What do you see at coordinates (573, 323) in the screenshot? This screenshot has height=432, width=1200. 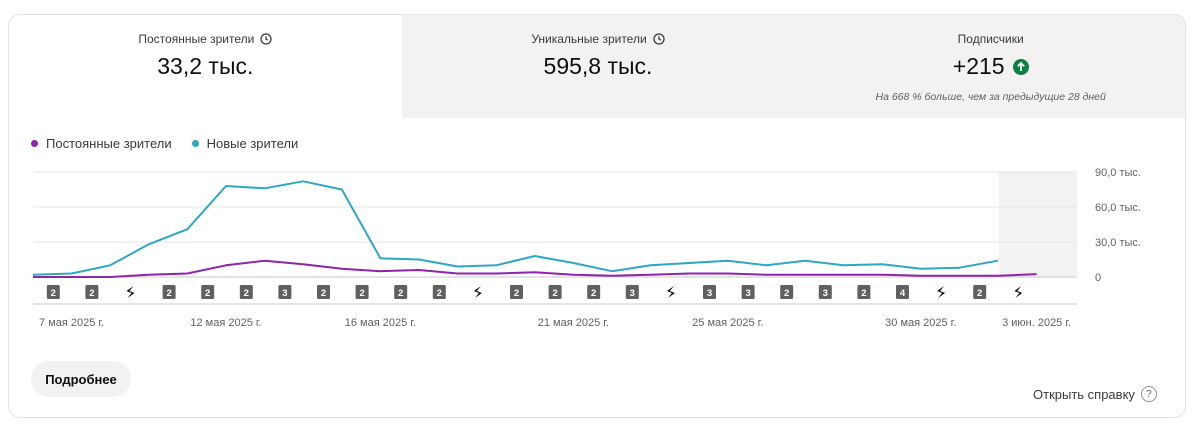 I see `x-tick-label: 21 мая 2025 г.` at bounding box center [573, 323].